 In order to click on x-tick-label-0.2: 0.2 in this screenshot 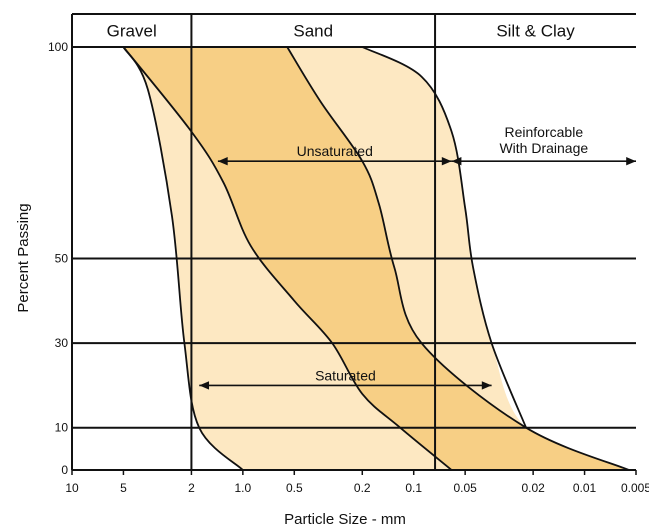, I will do `click(362, 488)`.